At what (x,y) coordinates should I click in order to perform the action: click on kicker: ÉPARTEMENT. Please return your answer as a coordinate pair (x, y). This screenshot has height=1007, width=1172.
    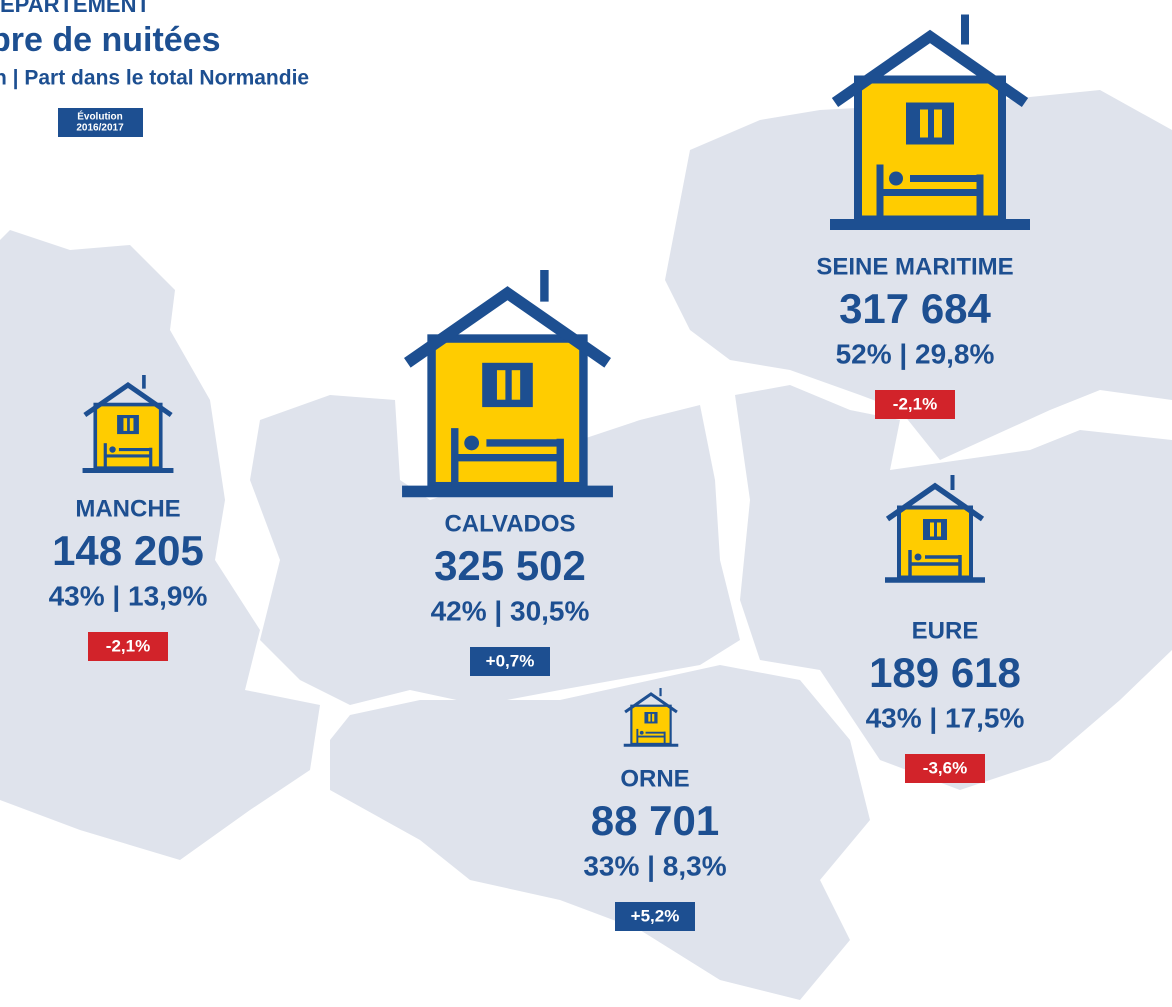
    Looking at the image, I should click on (75, 8).